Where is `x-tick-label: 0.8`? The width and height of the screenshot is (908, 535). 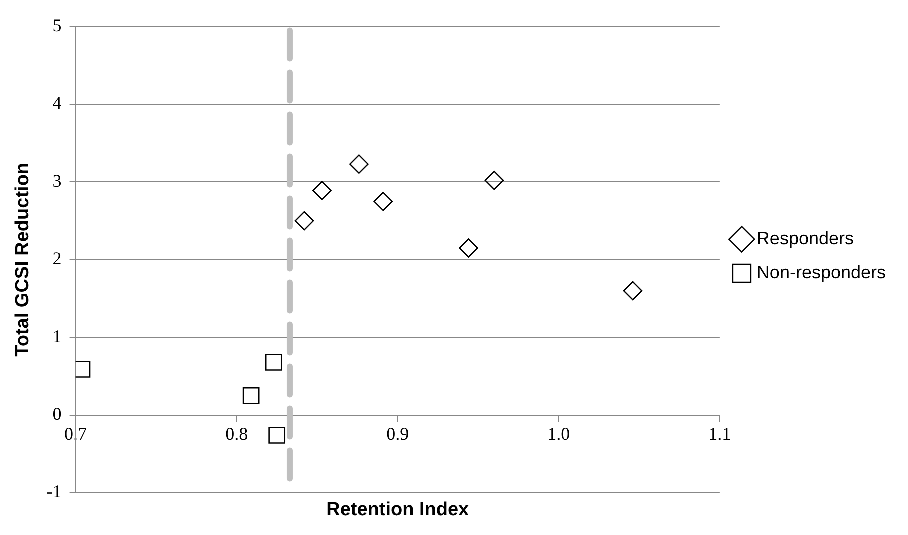
x-tick-label: 0.8 is located at coordinates (237, 434).